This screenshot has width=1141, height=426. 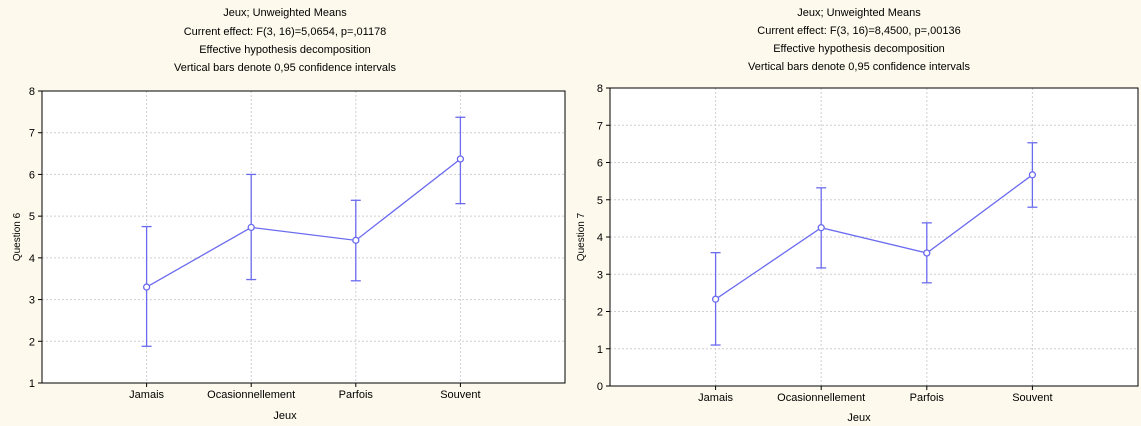 What do you see at coordinates (581, 236) in the screenshot?
I see `y-axis-label: Question 7` at bounding box center [581, 236].